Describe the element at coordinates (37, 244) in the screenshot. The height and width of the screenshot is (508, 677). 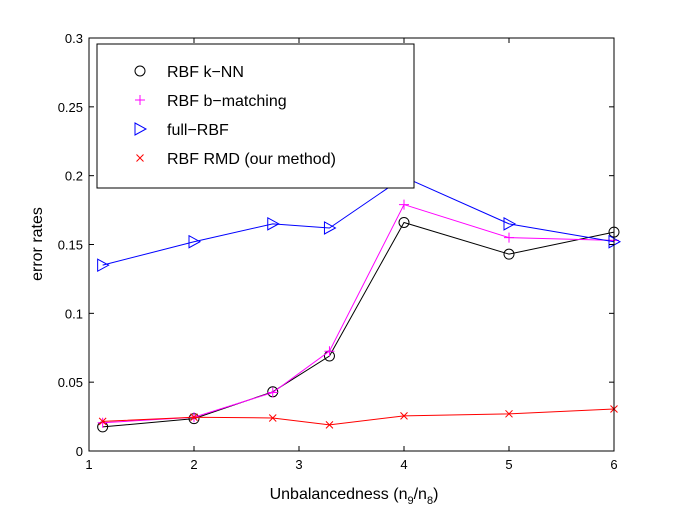
I see `y-axis-label: error rates` at that location.